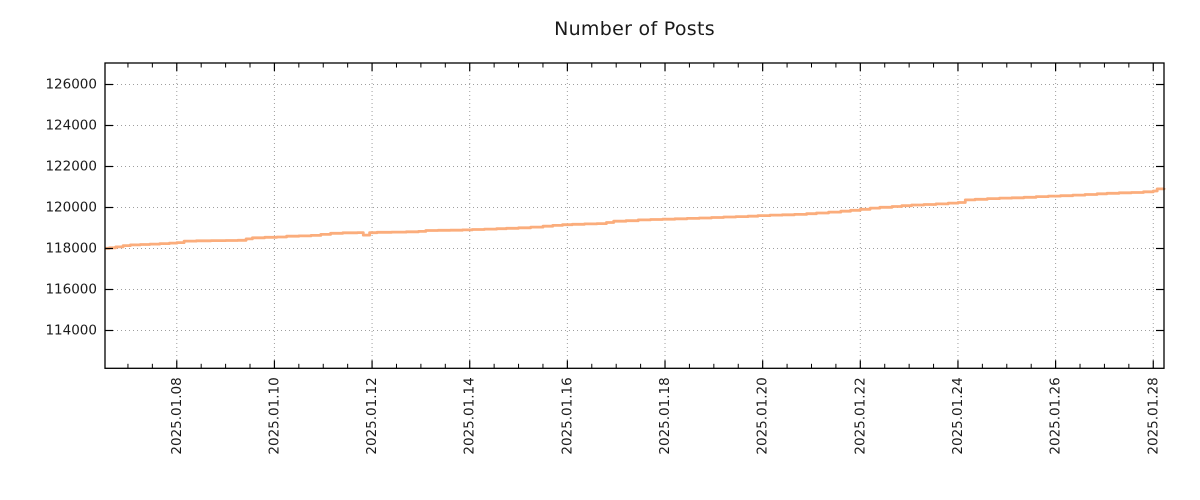 The height and width of the screenshot is (500, 1200). Describe the element at coordinates (860, 415) in the screenshot. I see `x-tick-label: 2025.01.22` at that location.